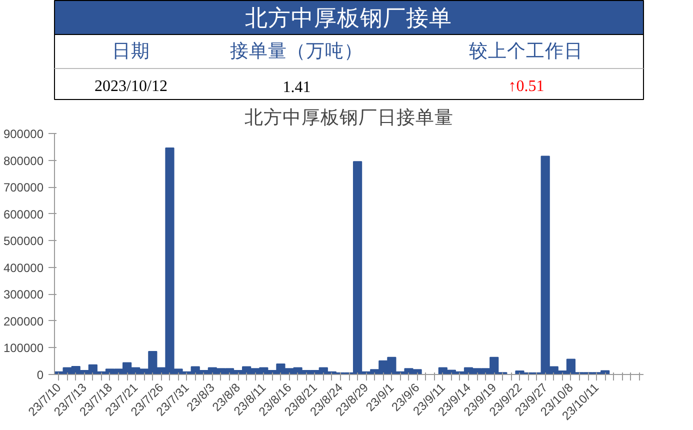  What do you see at coordinates (131, 86) in the screenshot?
I see `text: 2023/10/12` at bounding box center [131, 86].